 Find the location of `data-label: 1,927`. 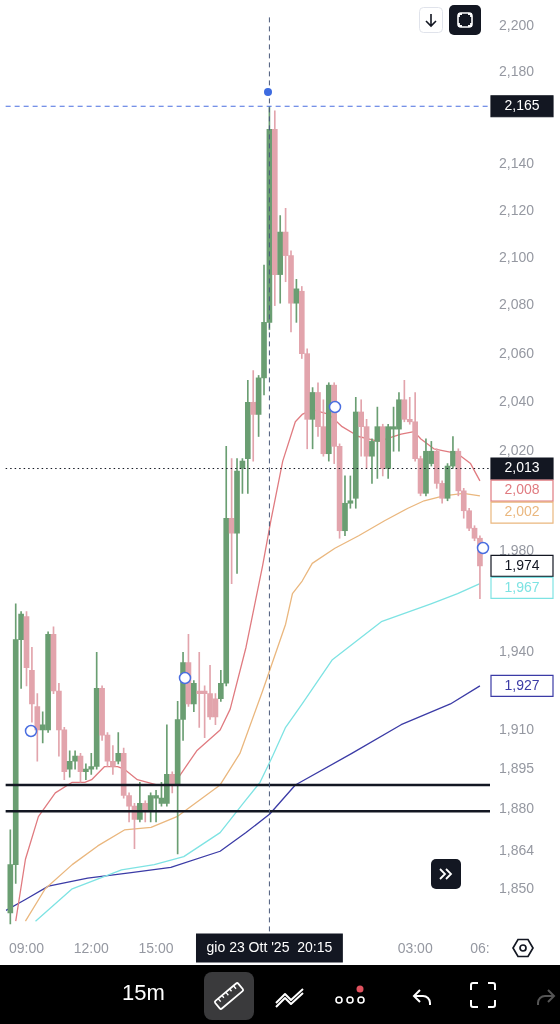

data-label: 1,927 is located at coordinates (522, 684).